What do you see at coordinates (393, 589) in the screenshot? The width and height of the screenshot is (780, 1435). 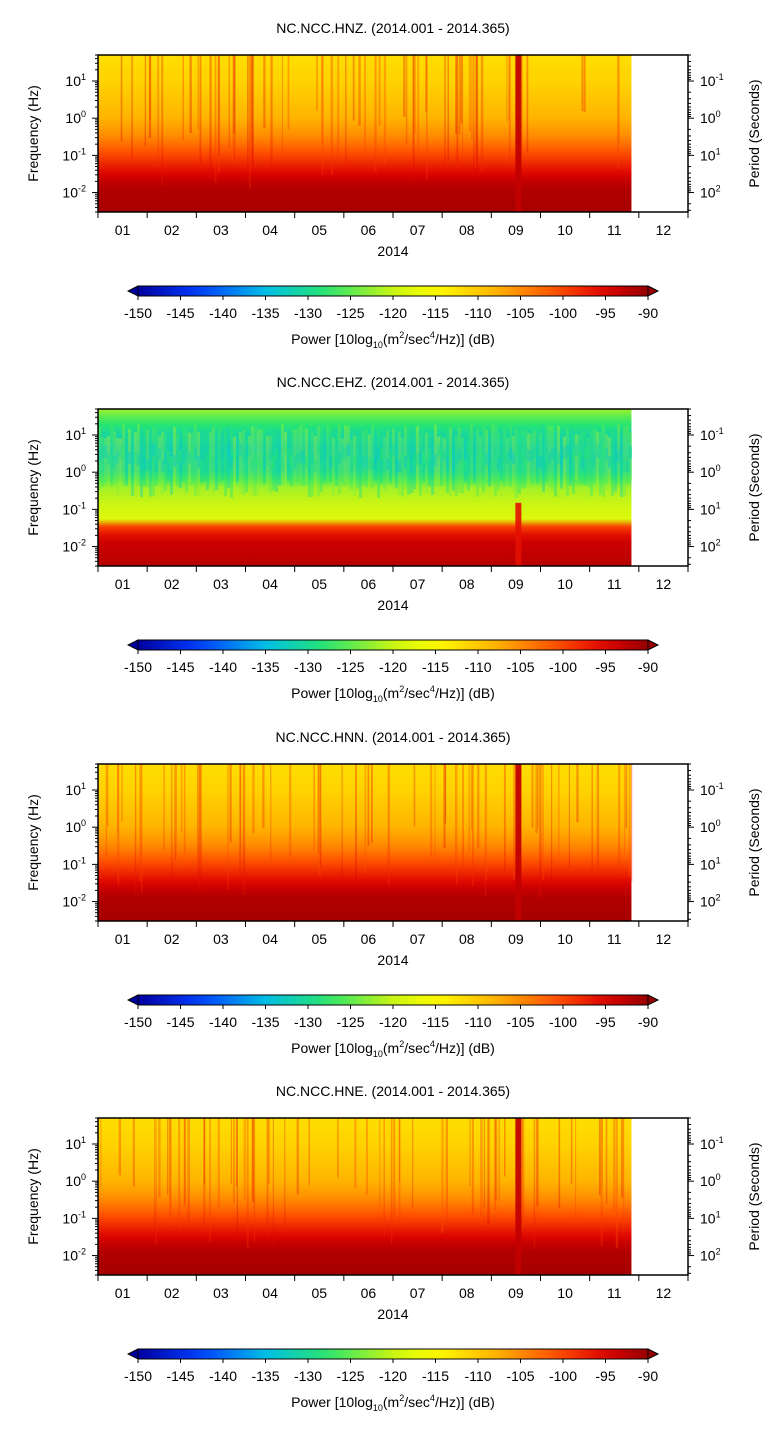 I see `x-axis: 01 02 03 04 05 06 07 08 09 10 11 12 2014` at bounding box center [393, 589].